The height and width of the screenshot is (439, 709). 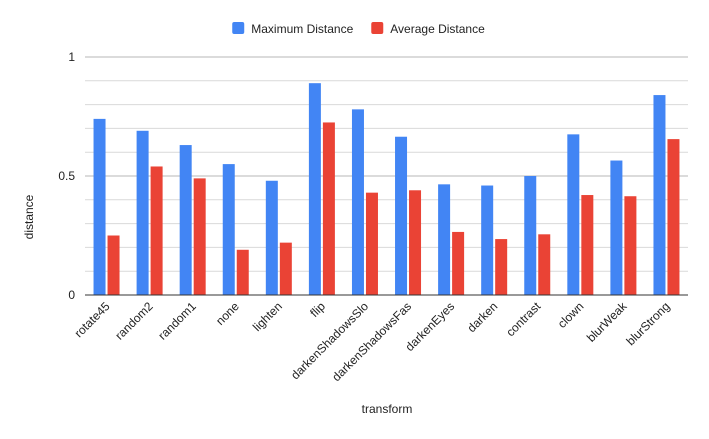 I want to click on x-tick-label: blurStrong, so click(x=648, y=323).